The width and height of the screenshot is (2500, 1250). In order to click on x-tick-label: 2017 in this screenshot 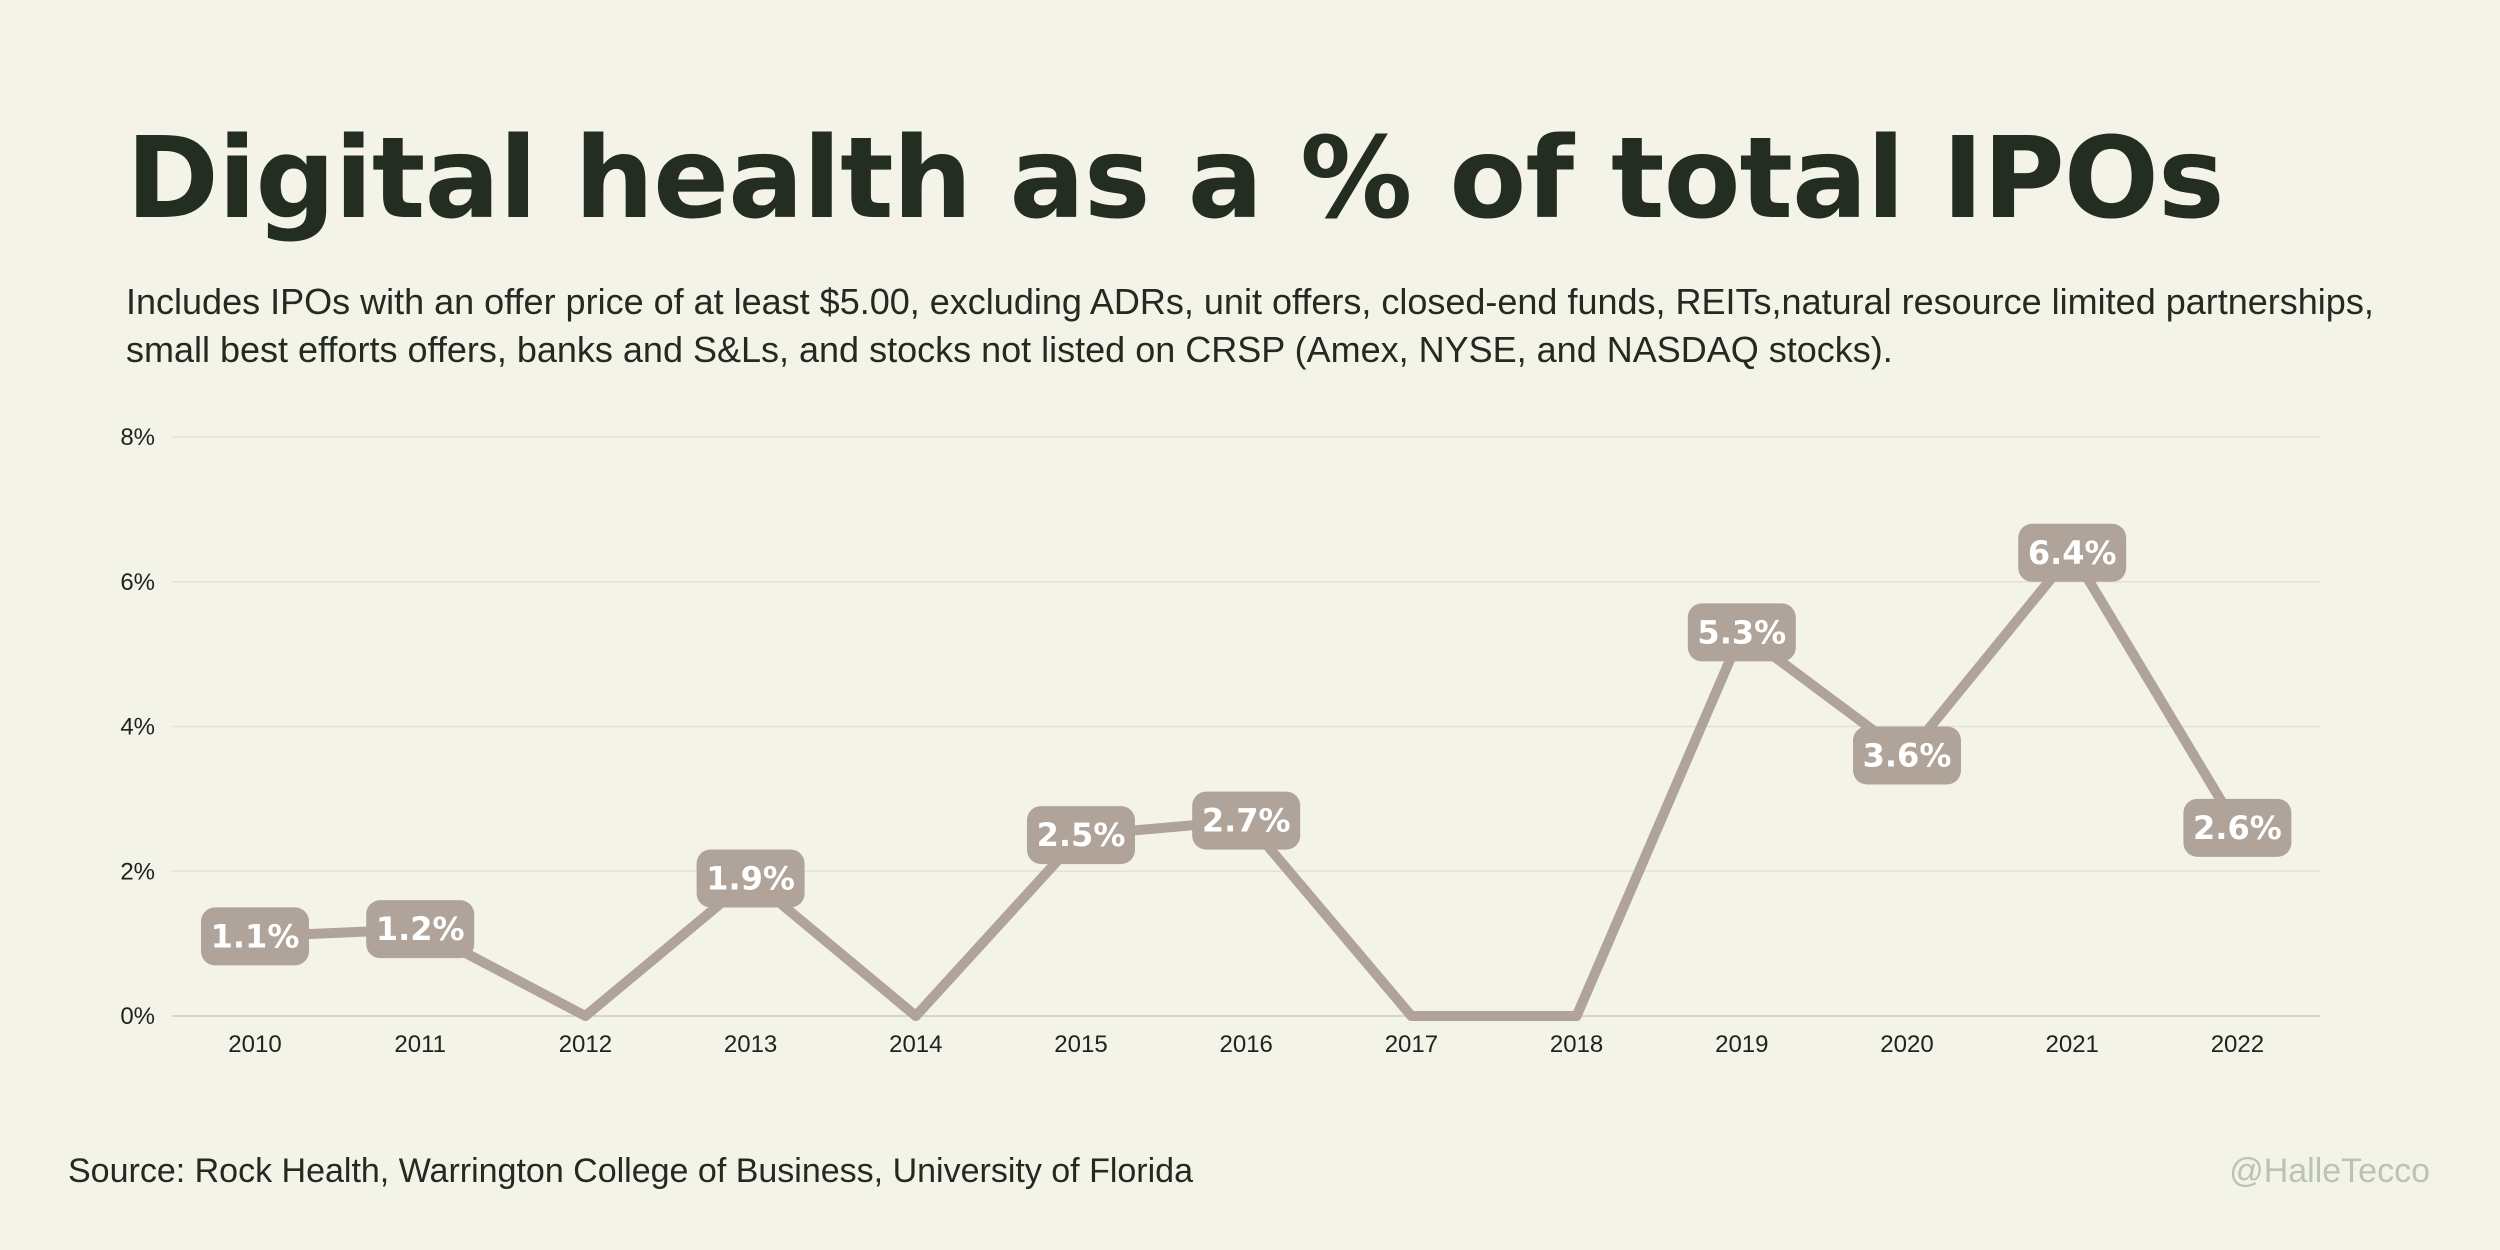, I will do `click(1411, 1044)`.